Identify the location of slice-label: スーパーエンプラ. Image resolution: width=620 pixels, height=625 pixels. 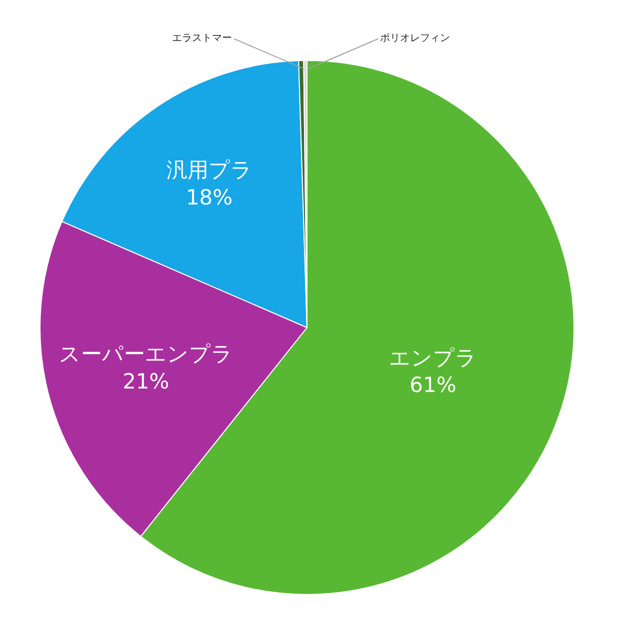
(145, 354).